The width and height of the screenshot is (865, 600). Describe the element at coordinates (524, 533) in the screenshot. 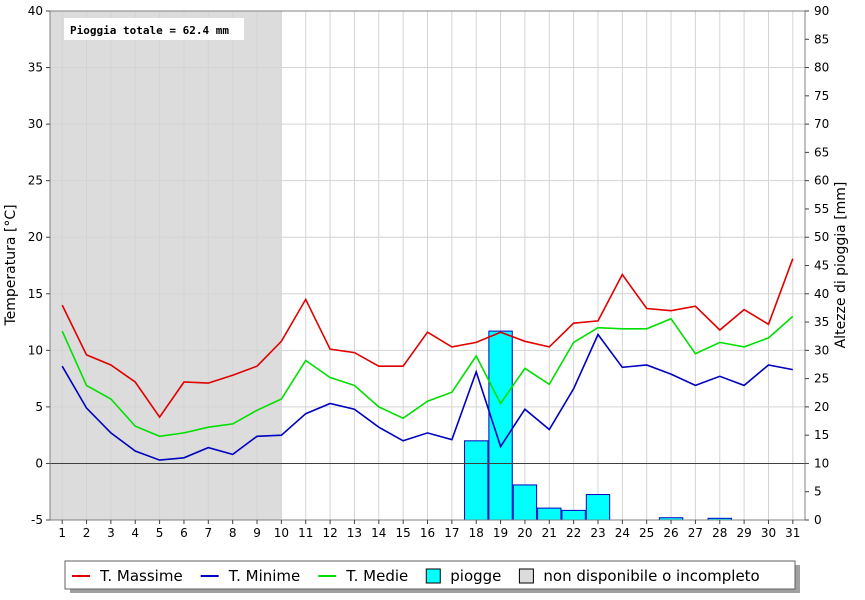

I see `x-tick-label: 20` at that location.